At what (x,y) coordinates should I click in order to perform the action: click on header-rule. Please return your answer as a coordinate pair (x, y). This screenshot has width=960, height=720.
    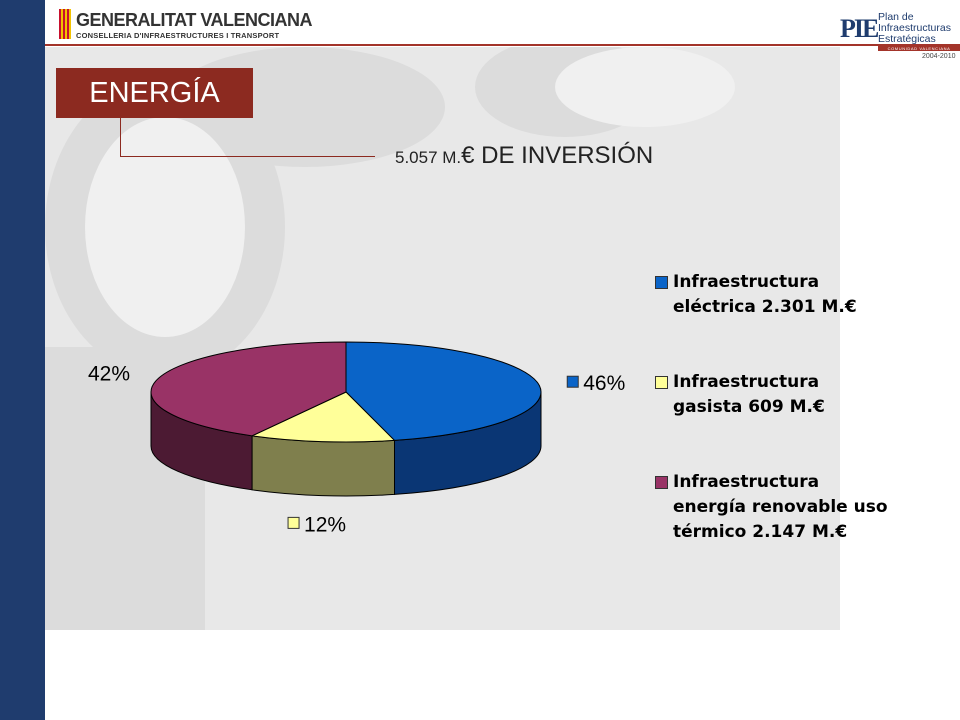
    Looking at the image, I should click on (502, 45).